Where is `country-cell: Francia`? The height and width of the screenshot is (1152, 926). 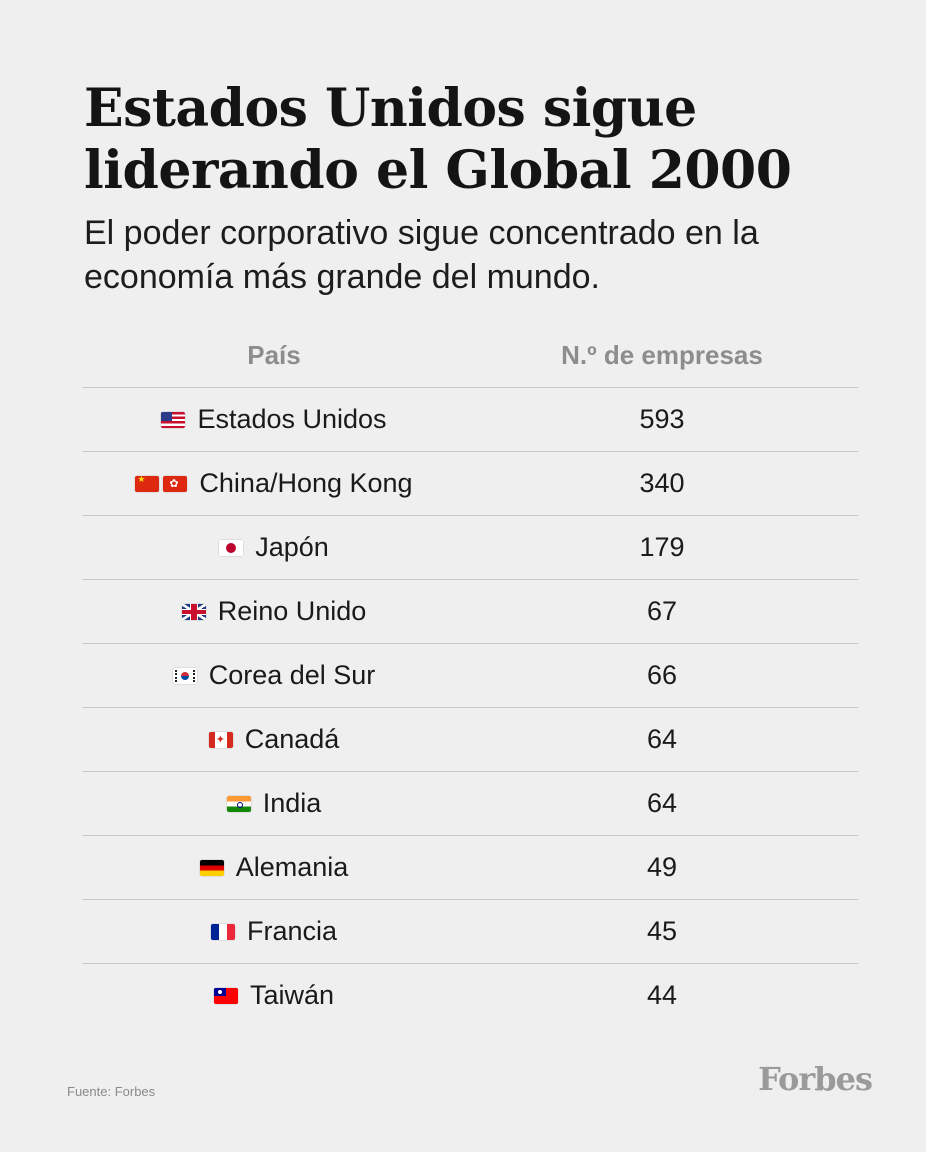
country-cell: Francia is located at coordinates (274, 931).